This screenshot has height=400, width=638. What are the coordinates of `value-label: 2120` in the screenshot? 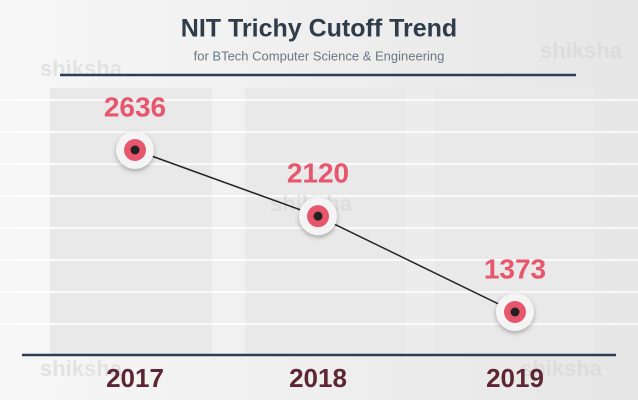 It's located at (318, 173).